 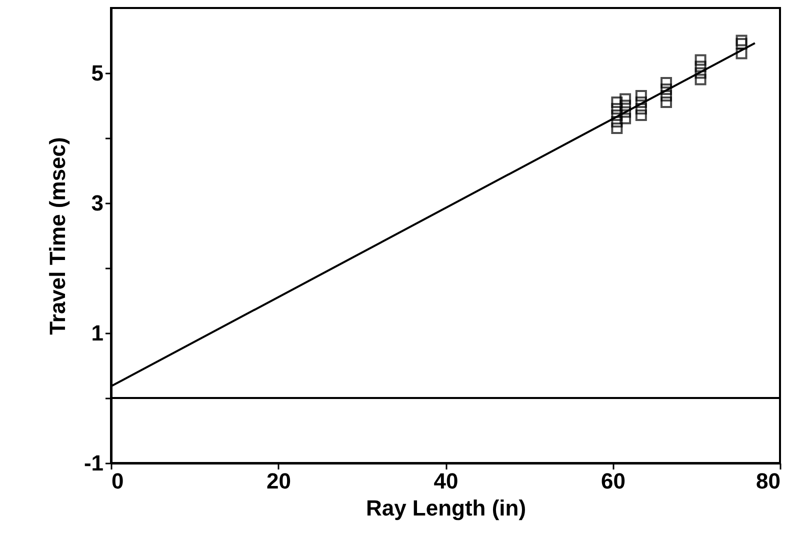 I want to click on y-tick-label: -1, so click(x=94, y=463).